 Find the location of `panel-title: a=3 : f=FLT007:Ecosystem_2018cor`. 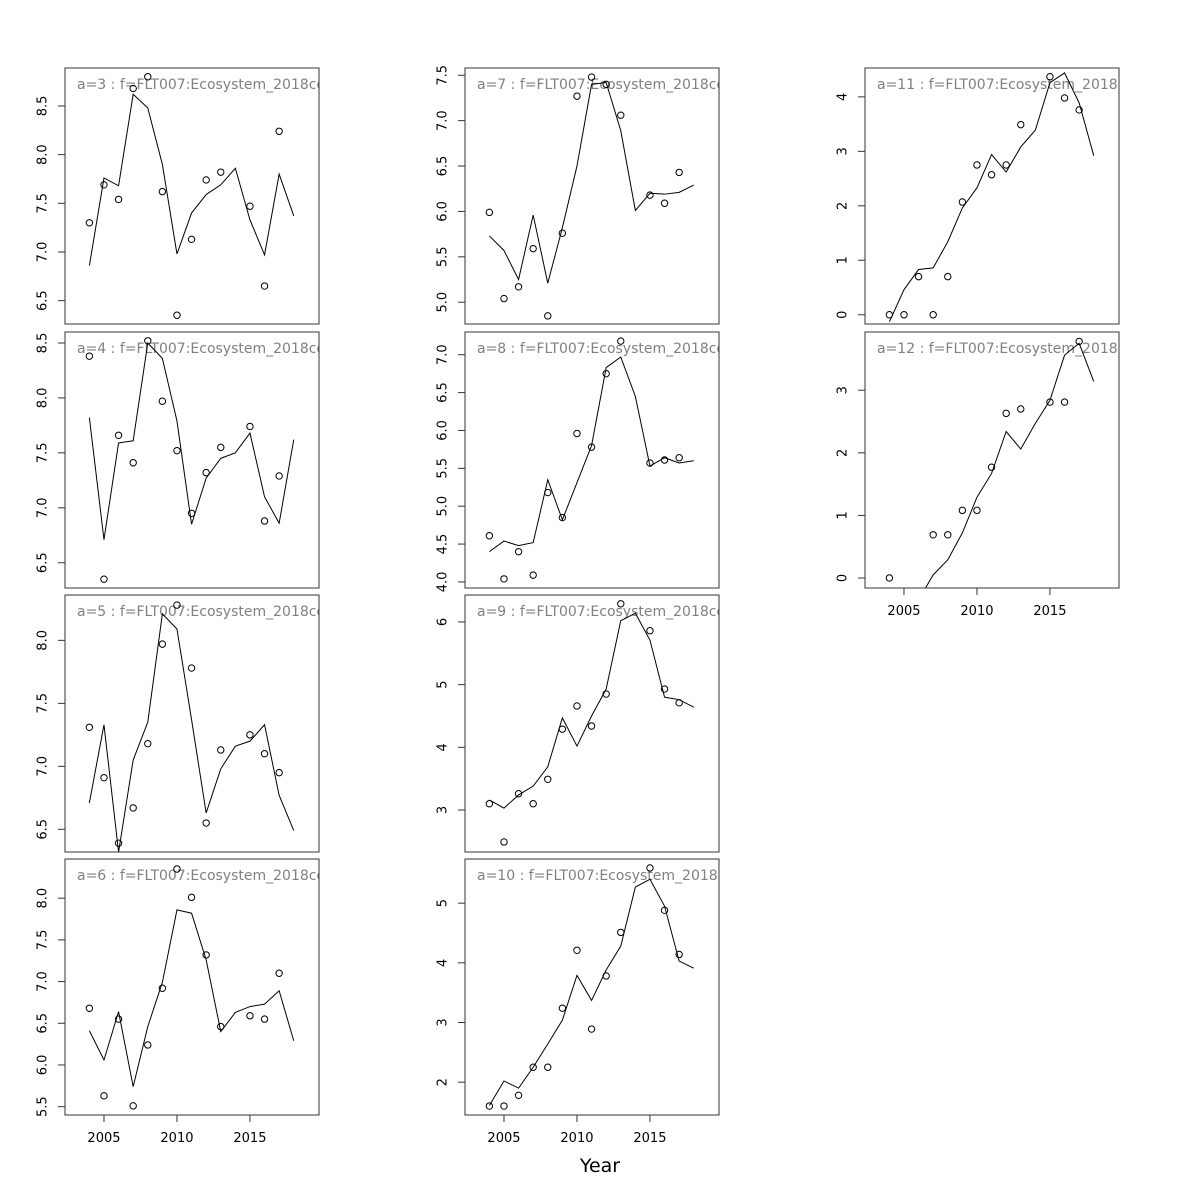

panel-title: a=3 : f=FLT007:Ecosystem_2018cor is located at coordinates (204, 85).